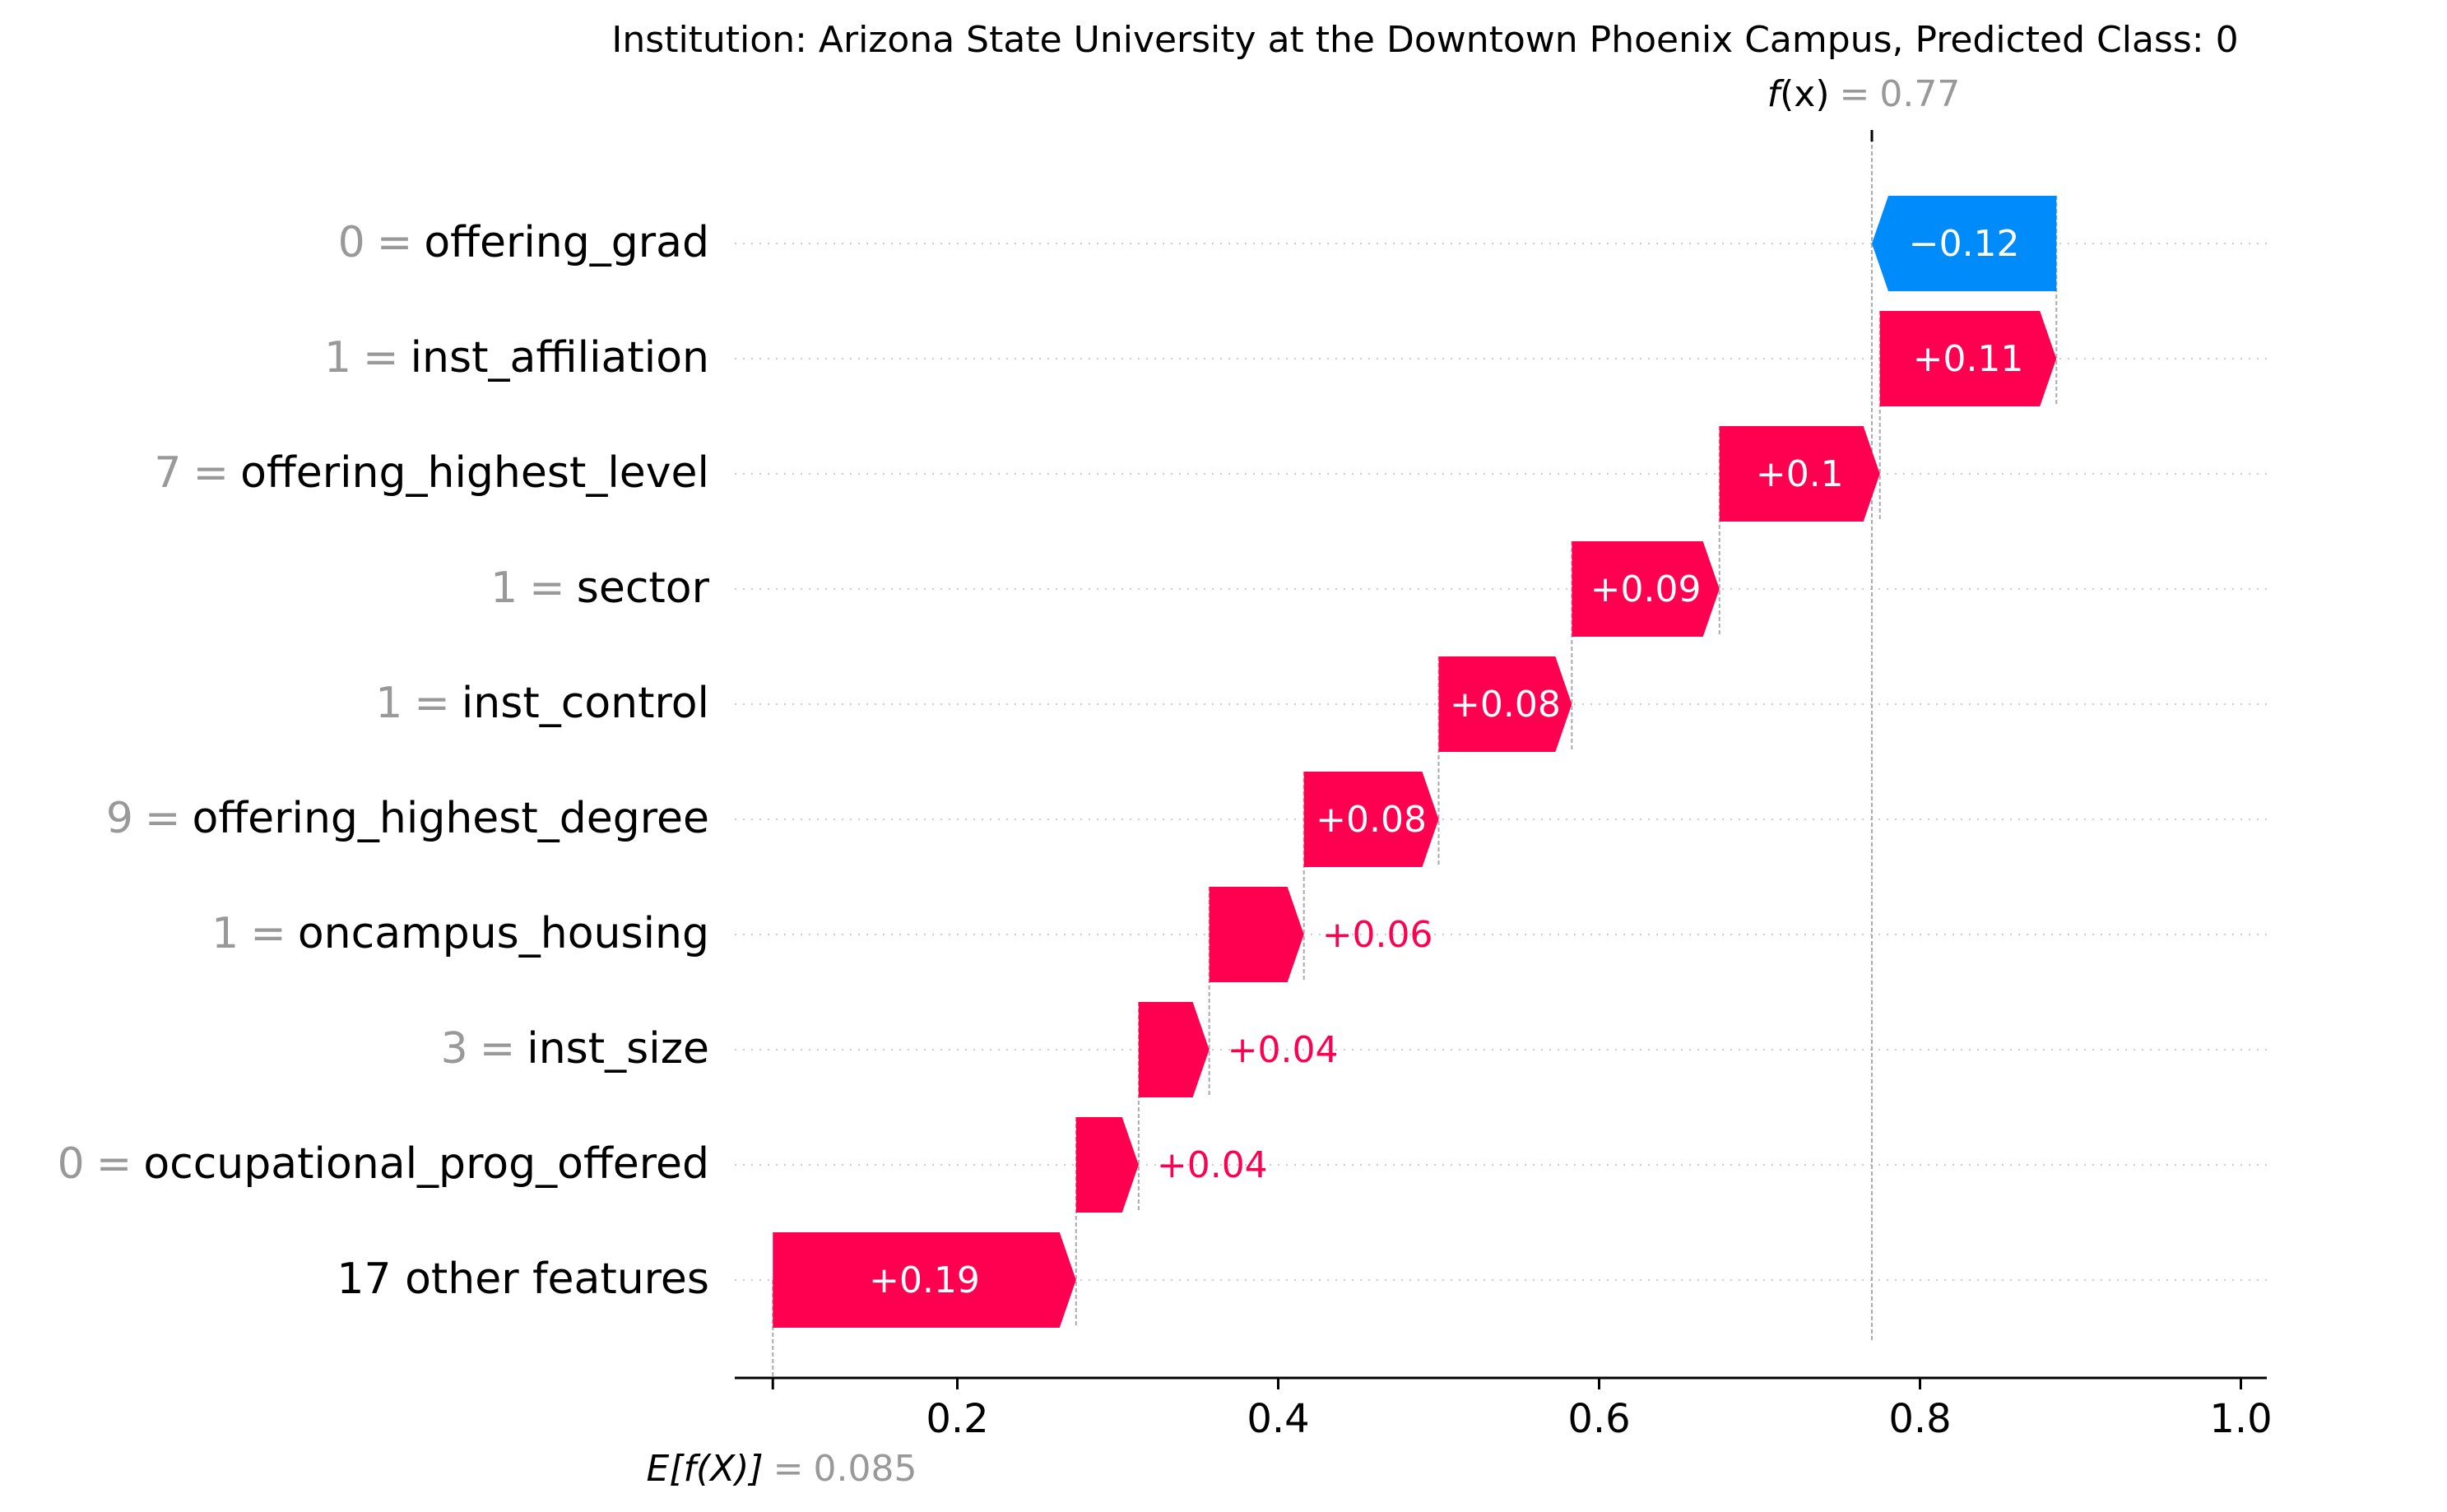  What do you see at coordinates (705, 1469) in the screenshot?
I see `efx-name: E[f(X)]` at bounding box center [705, 1469].